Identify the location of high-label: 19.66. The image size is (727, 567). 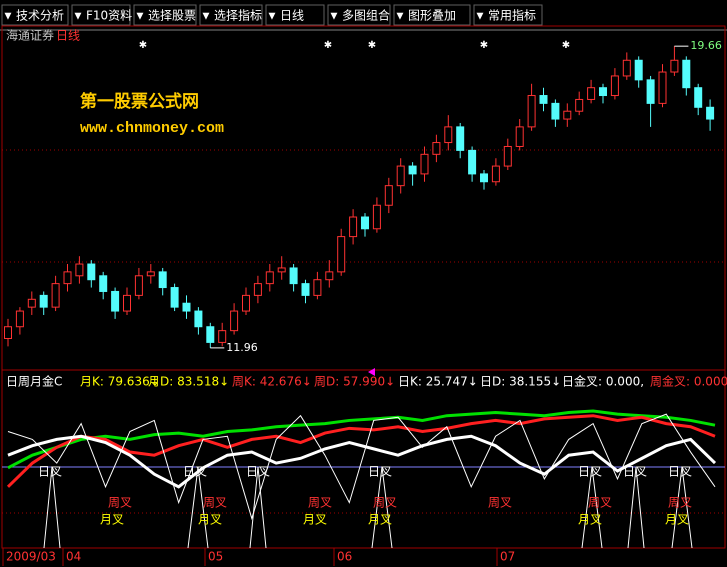
(706, 45).